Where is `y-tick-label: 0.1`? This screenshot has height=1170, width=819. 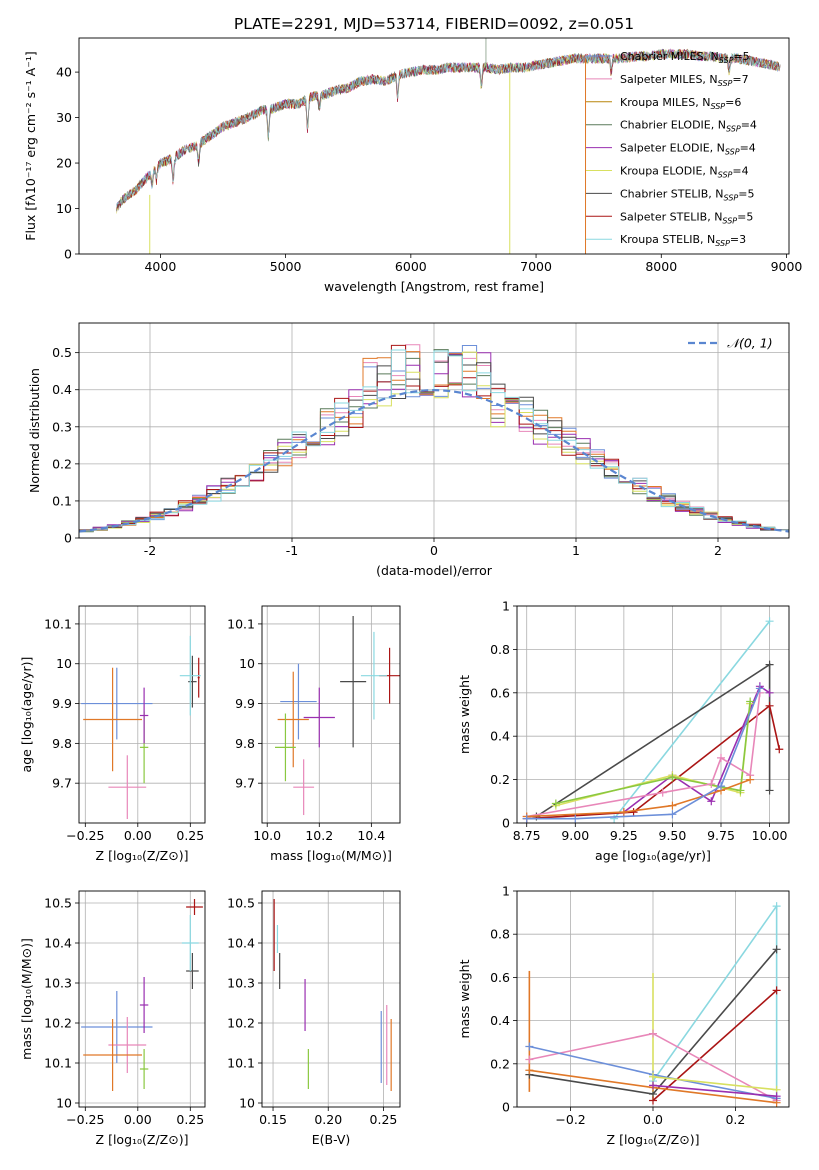
y-tick-label: 0.1 is located at coordinates (62, 500).